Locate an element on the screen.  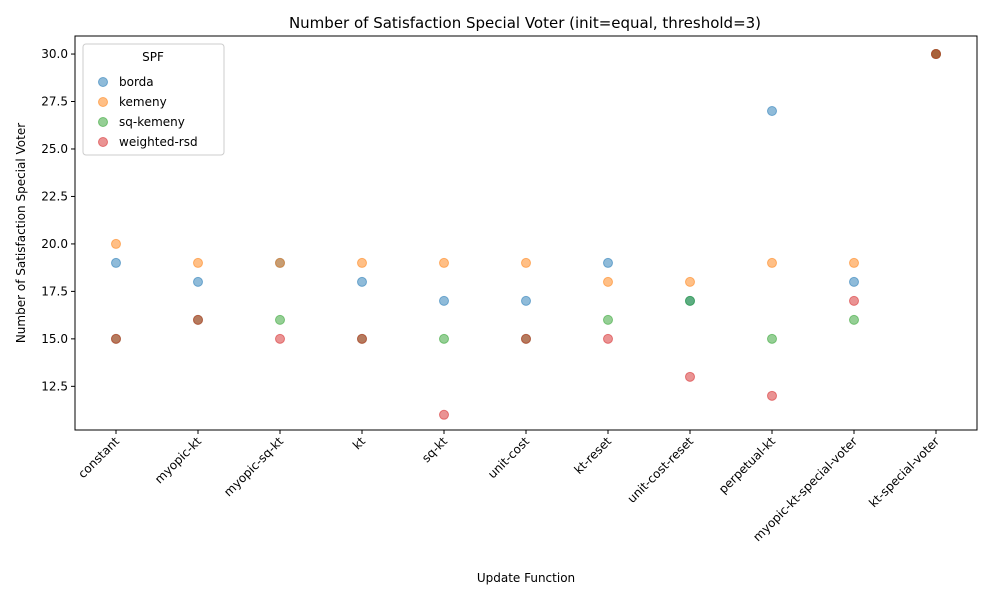
legend-label-weighted-rsd: weighted-rsd is located at coordinates (158, 142).